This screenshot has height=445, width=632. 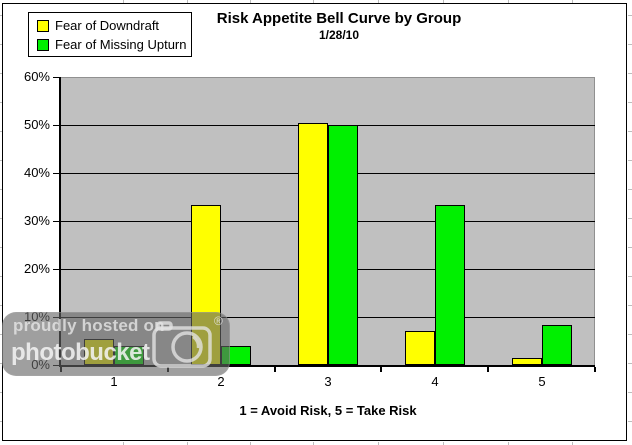 I want to click on bar-fear-of-downdraft-cat4, so click(x=420, y=348).